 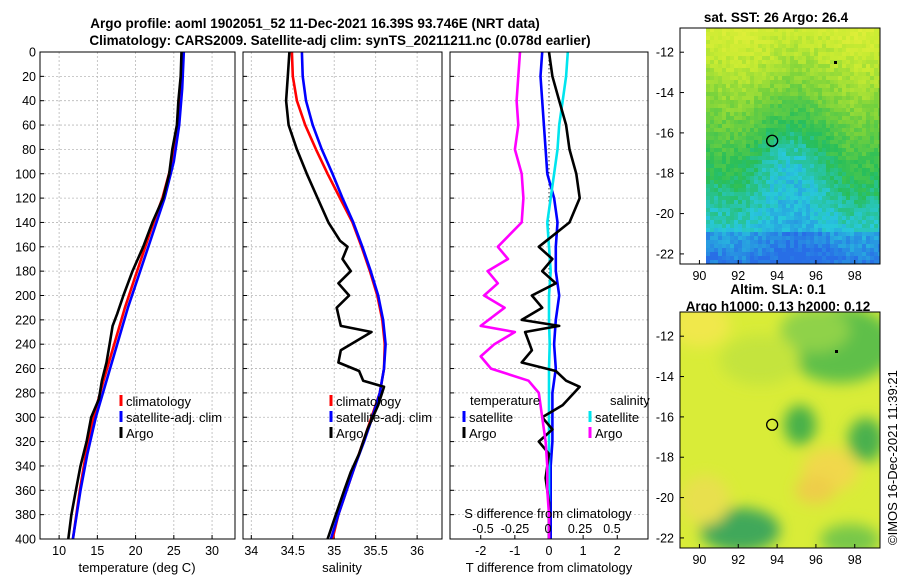 What do you see at coordinates (25, 466) in the screenshot?
I see `depth-tick-label: 340` at bounding box center [25, 466].